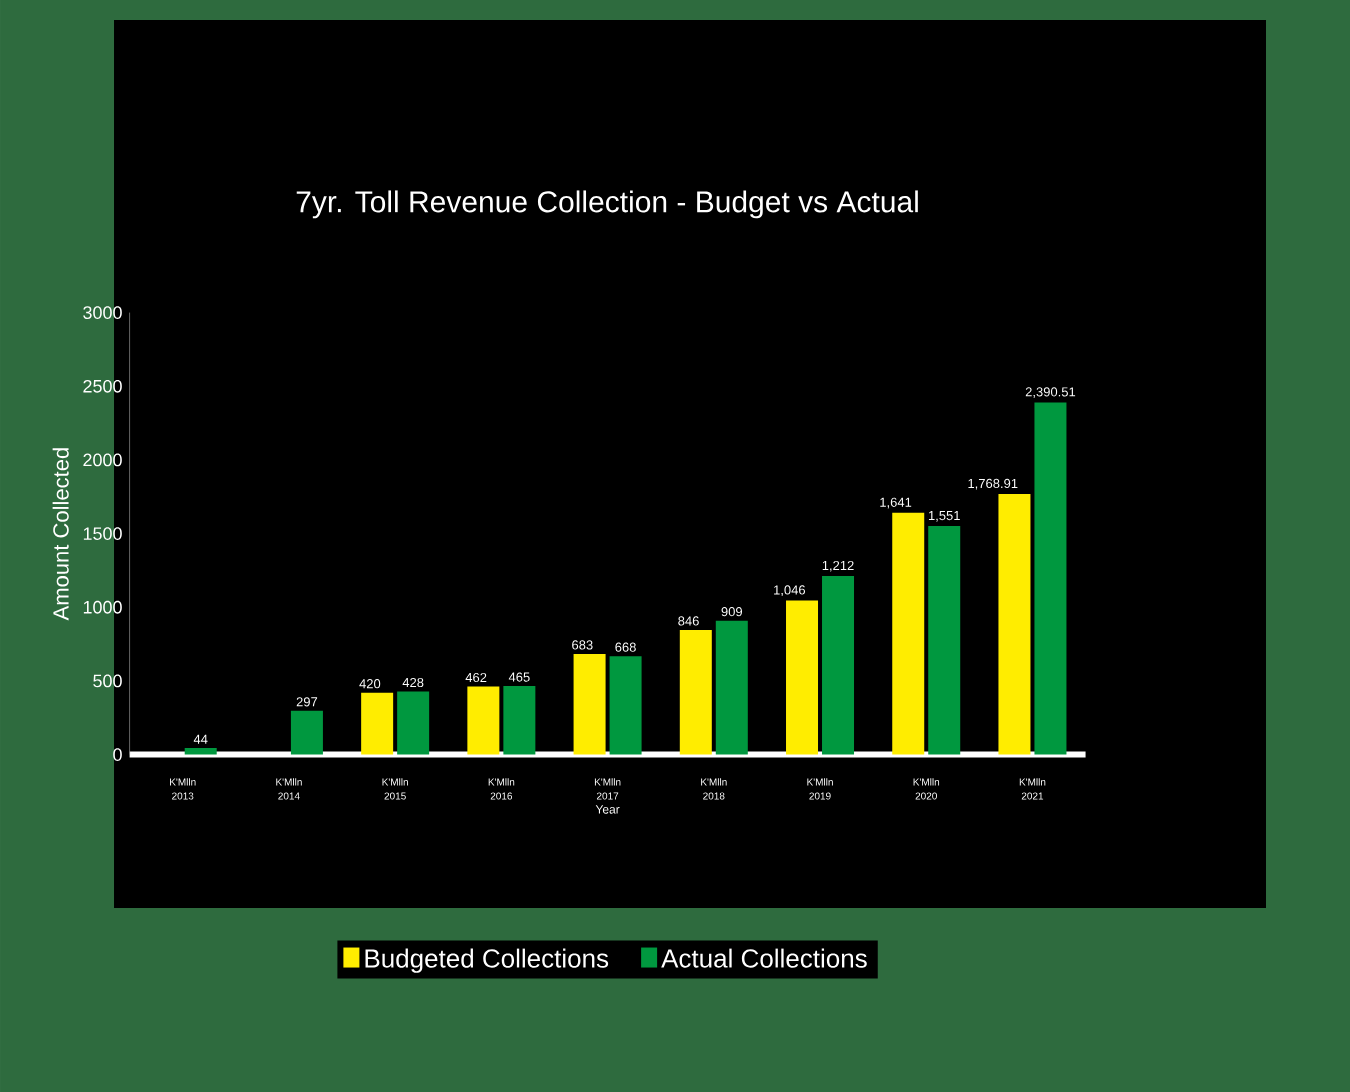 This screenshot has height=1092, width=1350. Describe the element at coordinates (107, 681) in the screenshot. I see `y-tick-label: 500` at that location.